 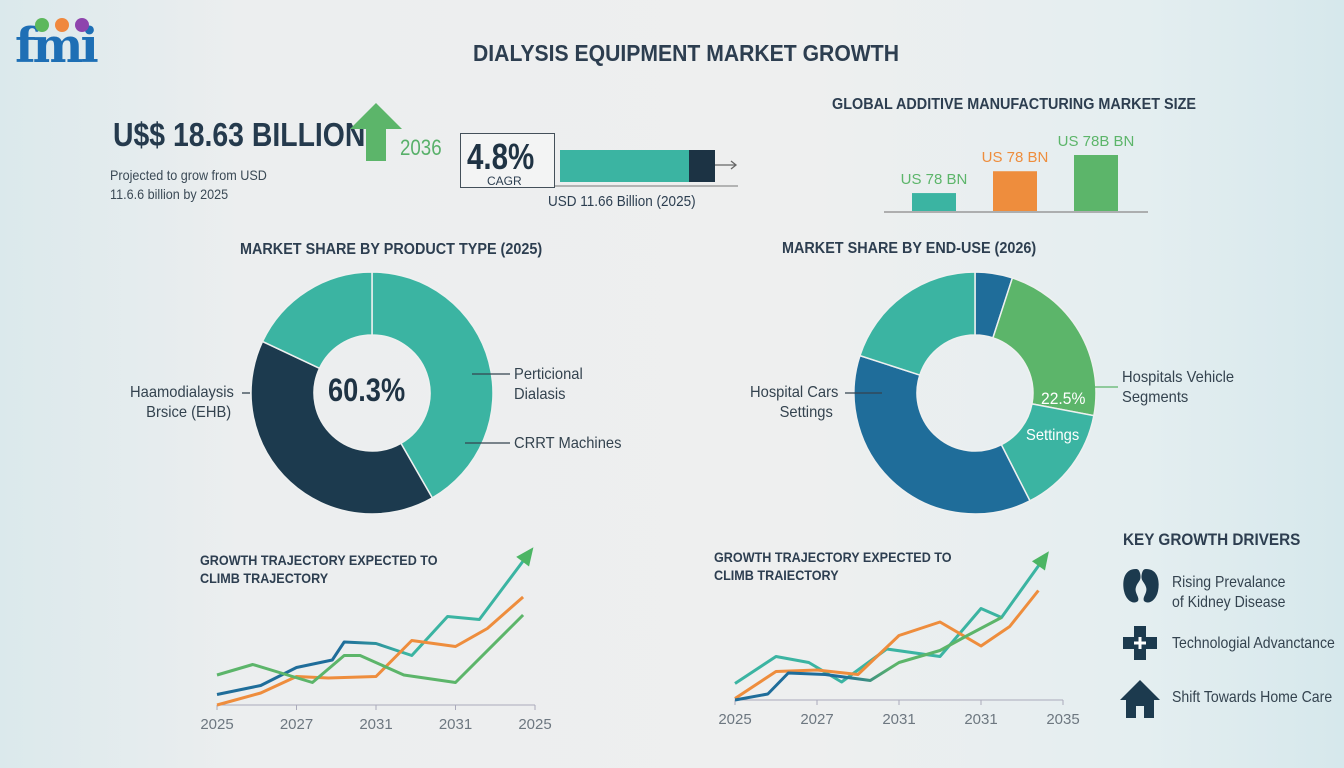 I want to click on page-title: DIALYSIS EQUIPMENT MARKET GROWTH, so click(x=686, y=53).